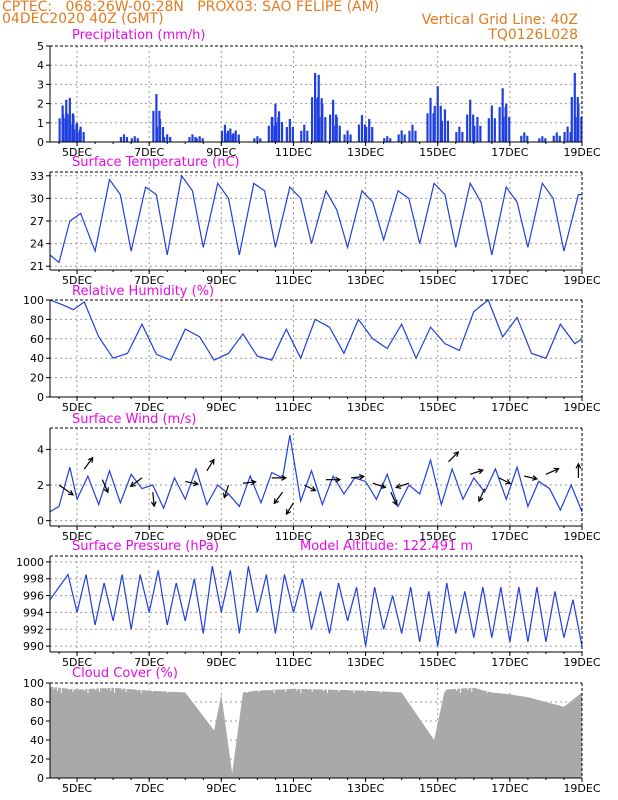  Describe the element at coordinates (134, 419) in the screenshot. I see `panel-title: Surface Wind (m/s)` at that location.